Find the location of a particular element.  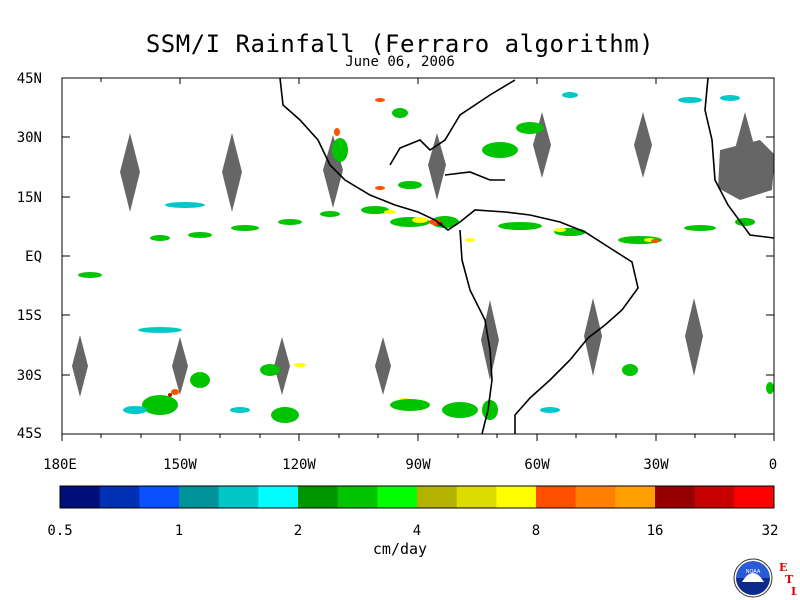

lon-label: 150W is located at coordinates (180, 465).